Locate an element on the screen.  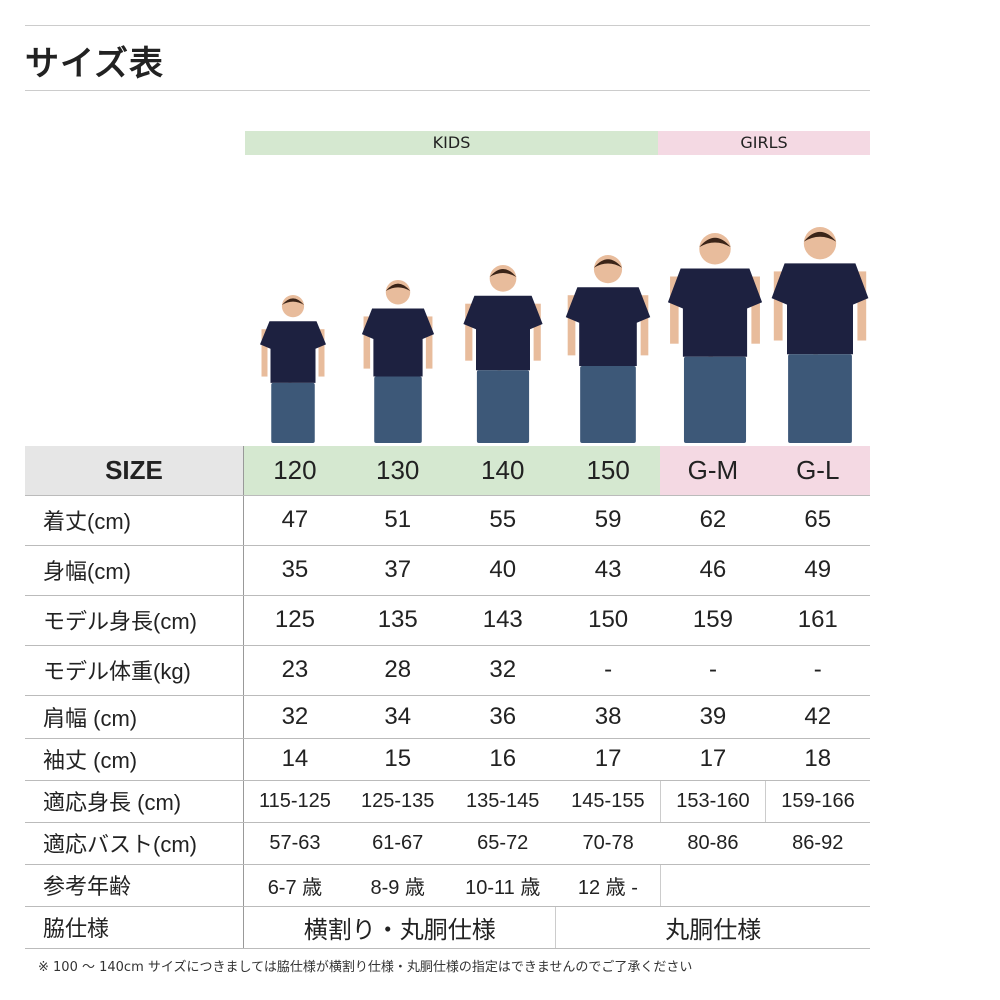
table-cell: 59 is located at coordinates (608, 520).